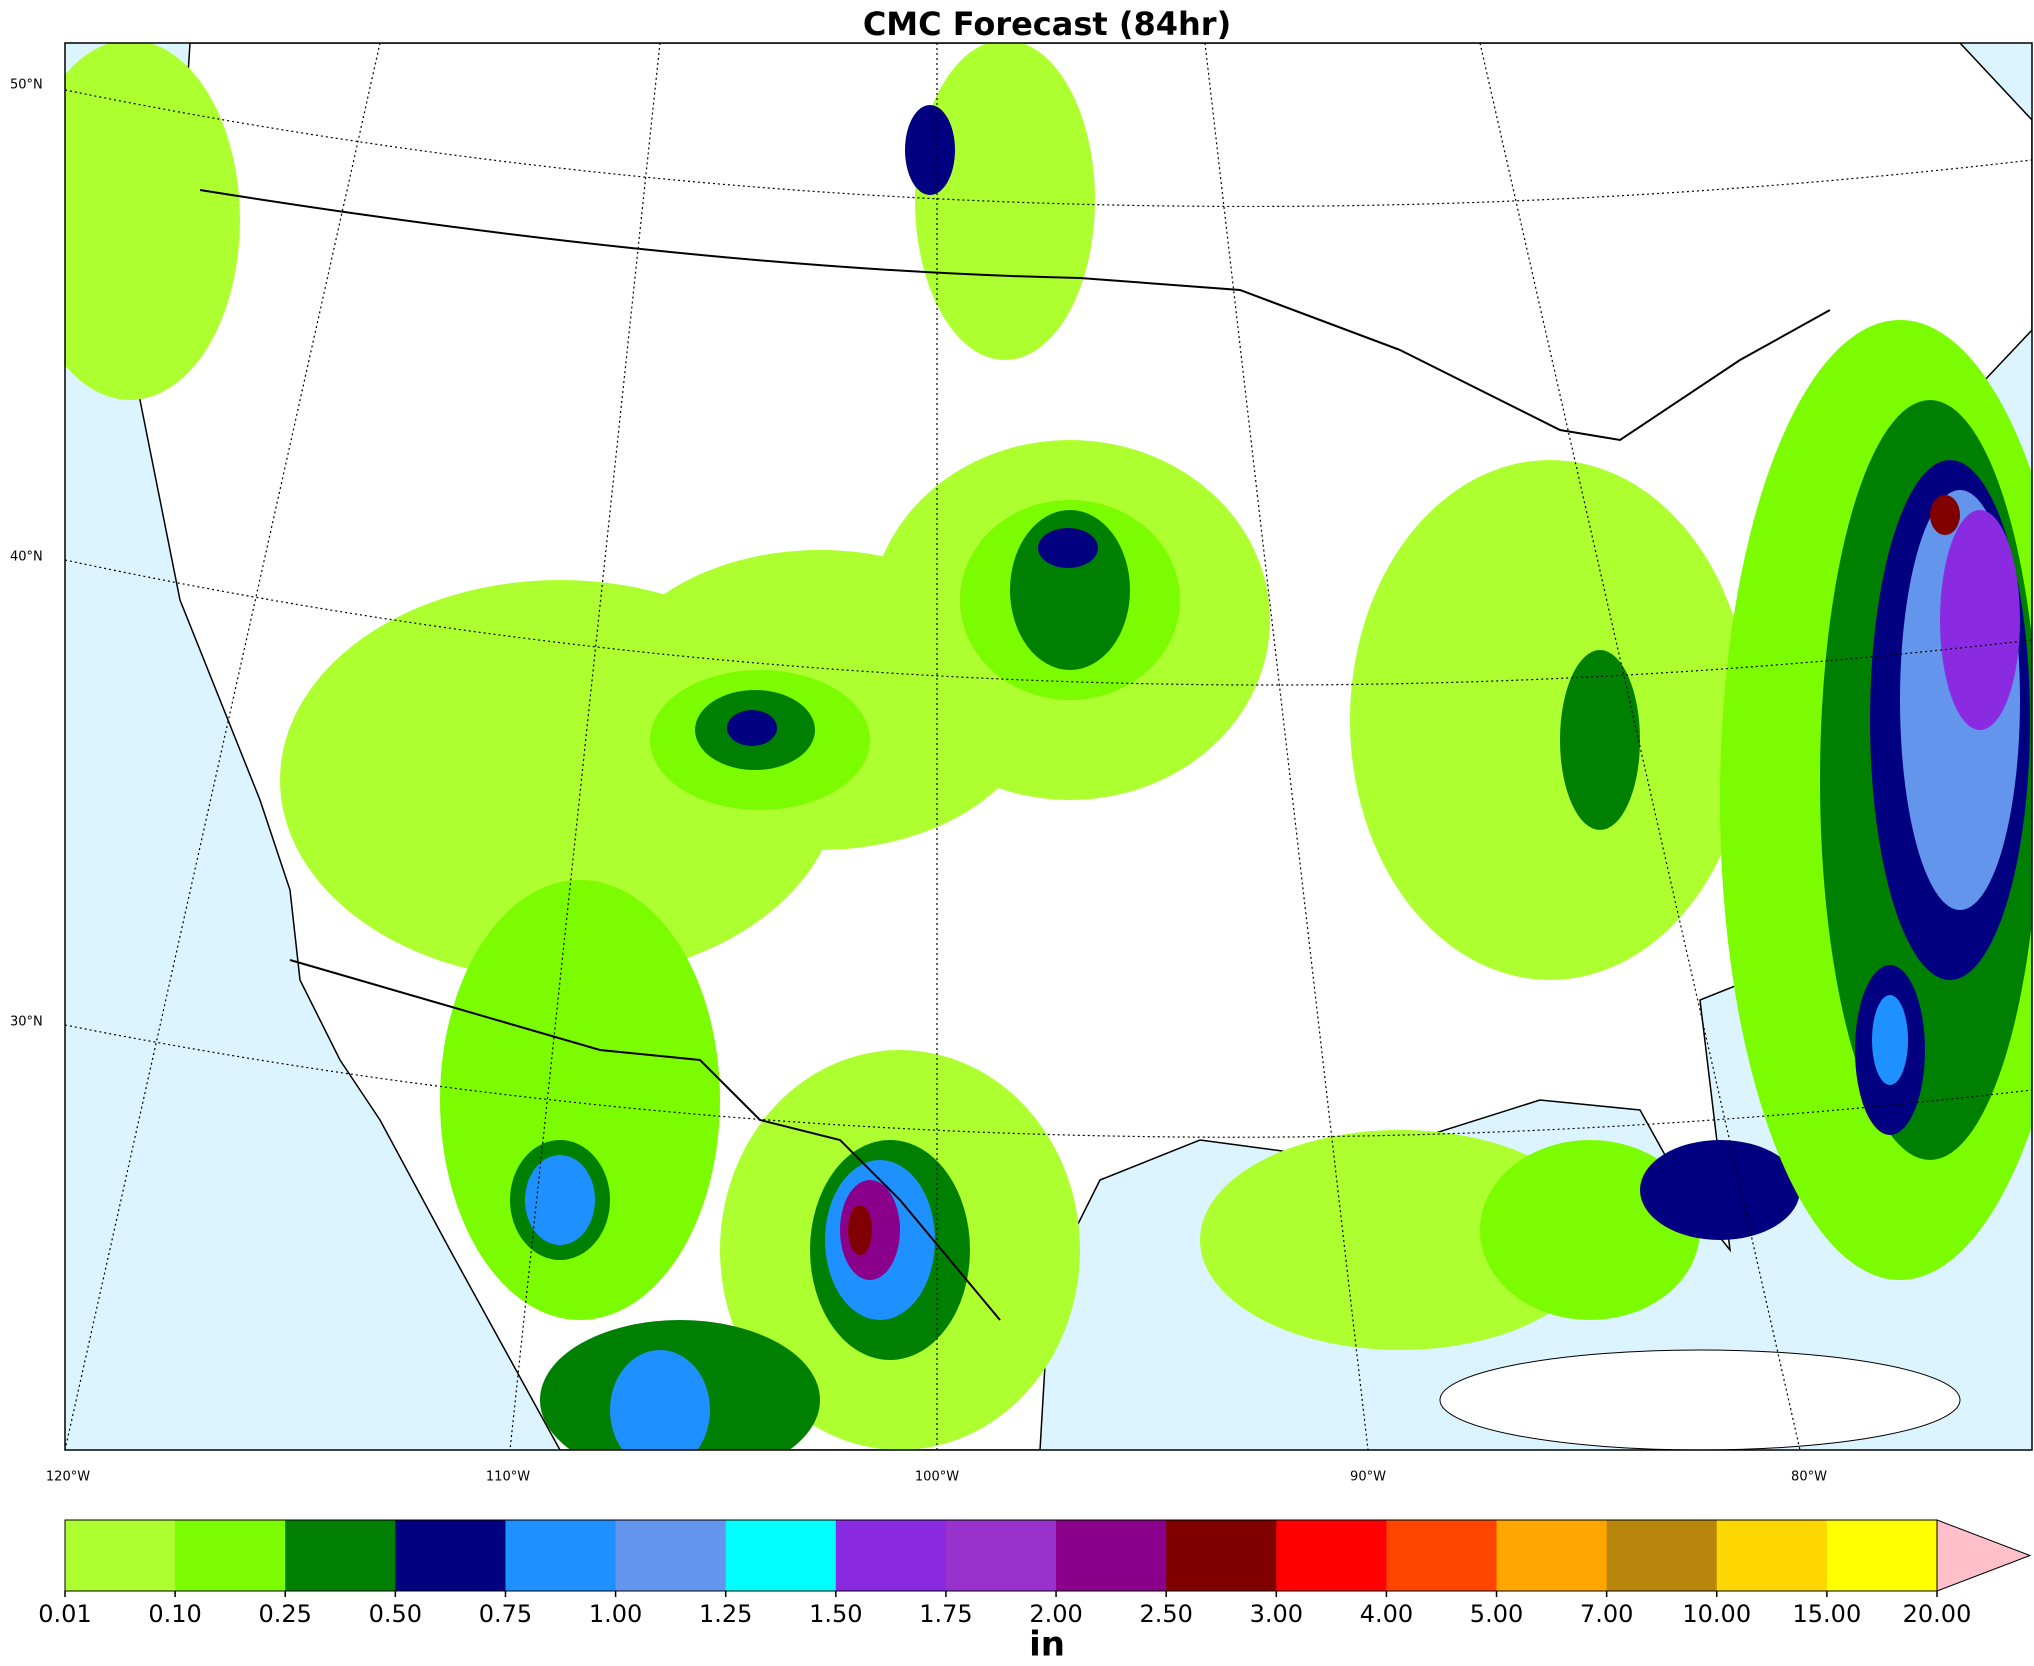 The height and width of the screenshot is (1666, 2034). I want to click on lon-label: 80°W, so click(1809, 1477).